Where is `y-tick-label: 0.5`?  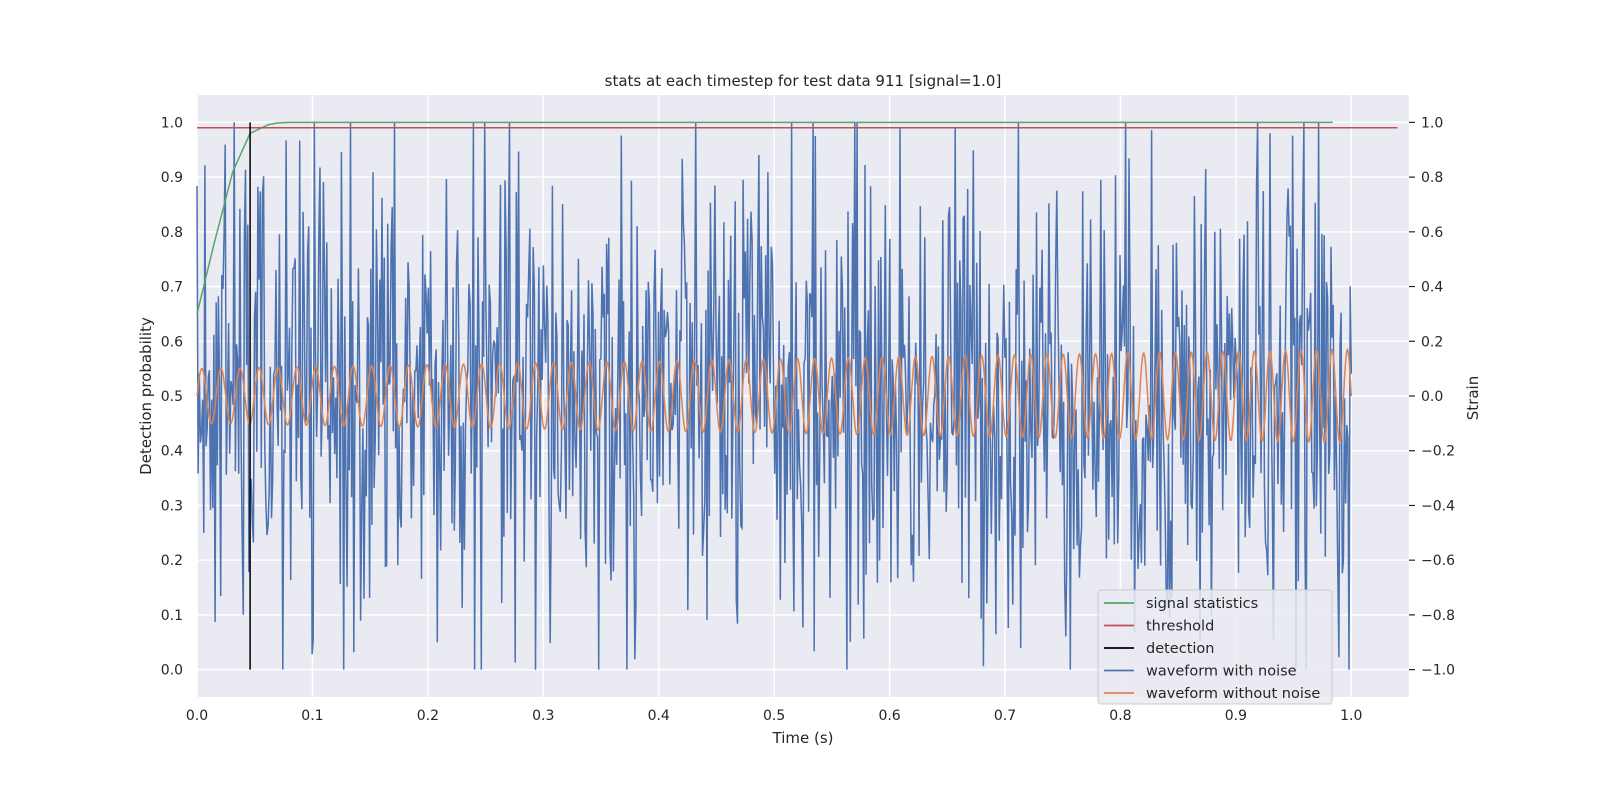
y-tick-label: 0.5 is located at coordinates (172, 397).